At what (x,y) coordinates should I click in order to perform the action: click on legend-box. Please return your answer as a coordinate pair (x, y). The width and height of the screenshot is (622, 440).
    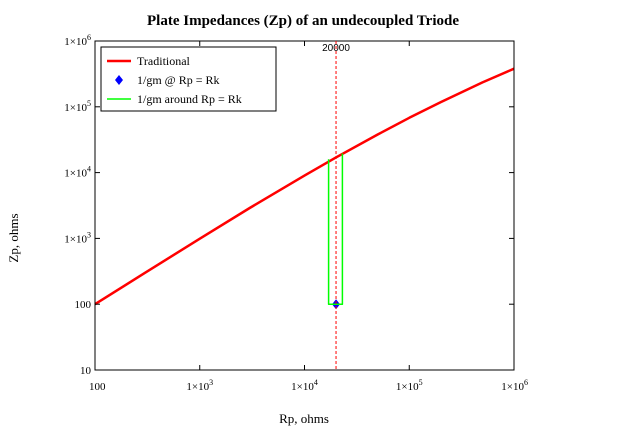
    Looking at the image, I should click on (188, 79).